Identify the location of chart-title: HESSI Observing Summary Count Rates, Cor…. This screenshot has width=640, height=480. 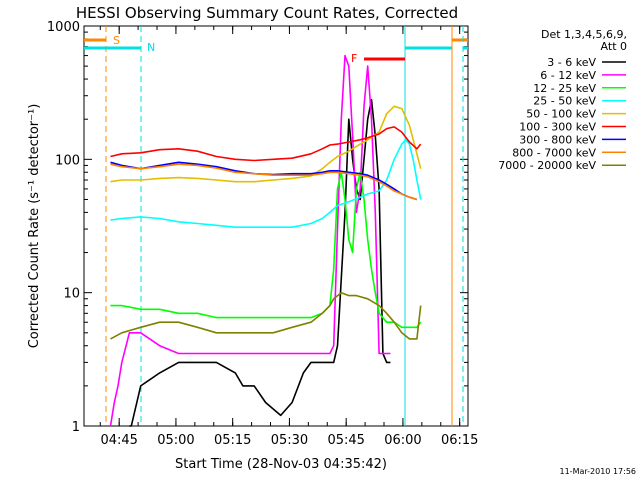
(267, 13).